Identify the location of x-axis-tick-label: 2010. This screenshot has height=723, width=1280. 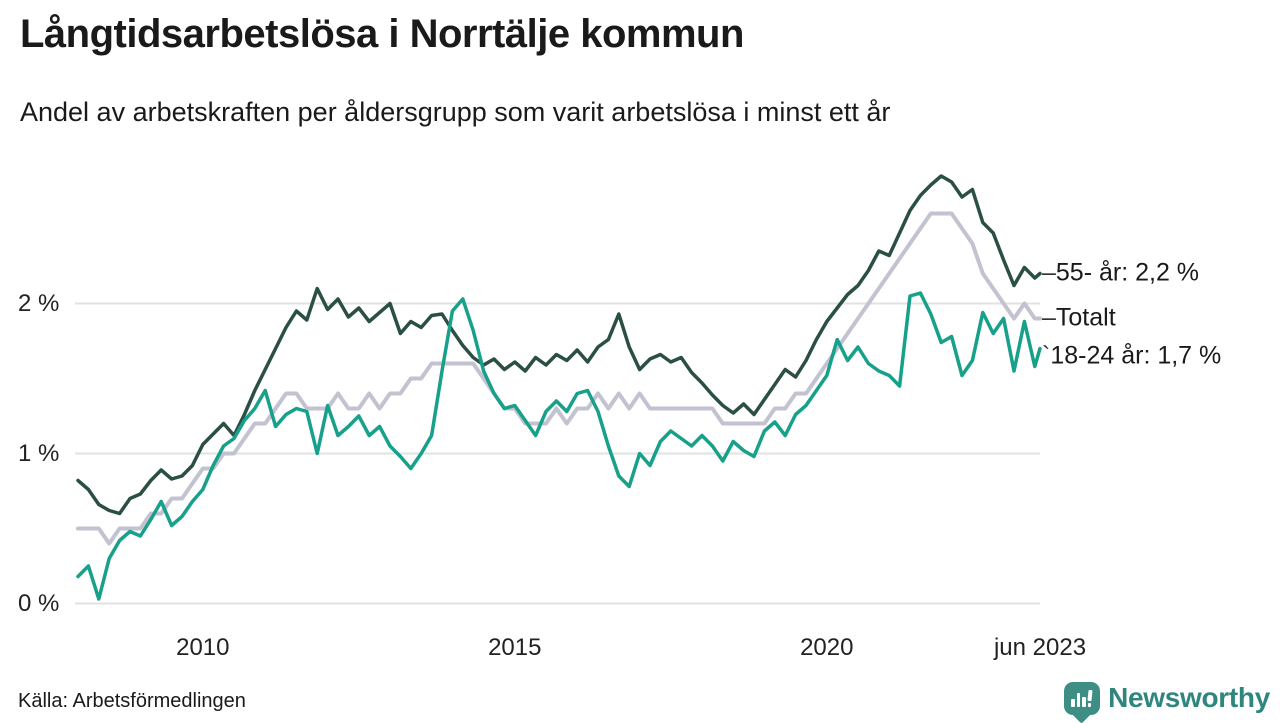
(203, 647).